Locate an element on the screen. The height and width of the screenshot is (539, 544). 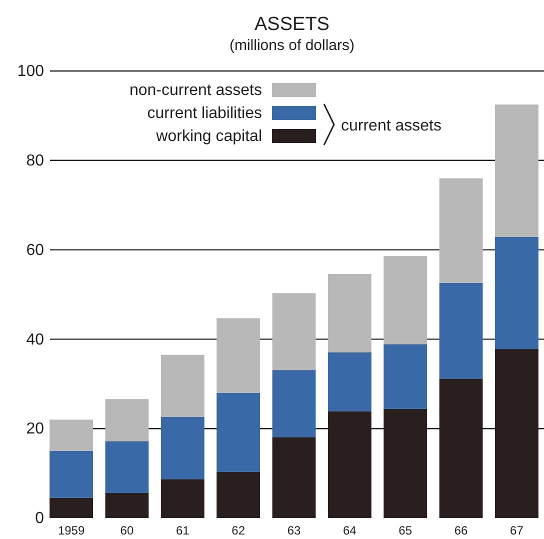
legend-label: working capital is located at coordinates (208, 136).